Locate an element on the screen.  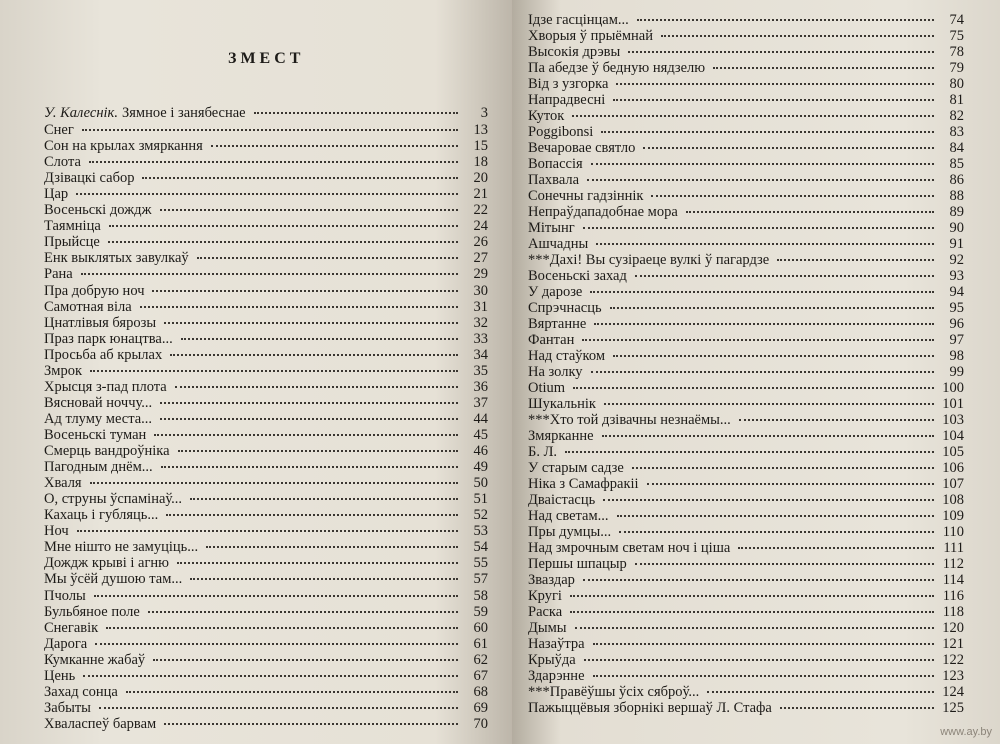
toc-entry: Кахаць і губляць... 52 is located at coordinates (266, 515).